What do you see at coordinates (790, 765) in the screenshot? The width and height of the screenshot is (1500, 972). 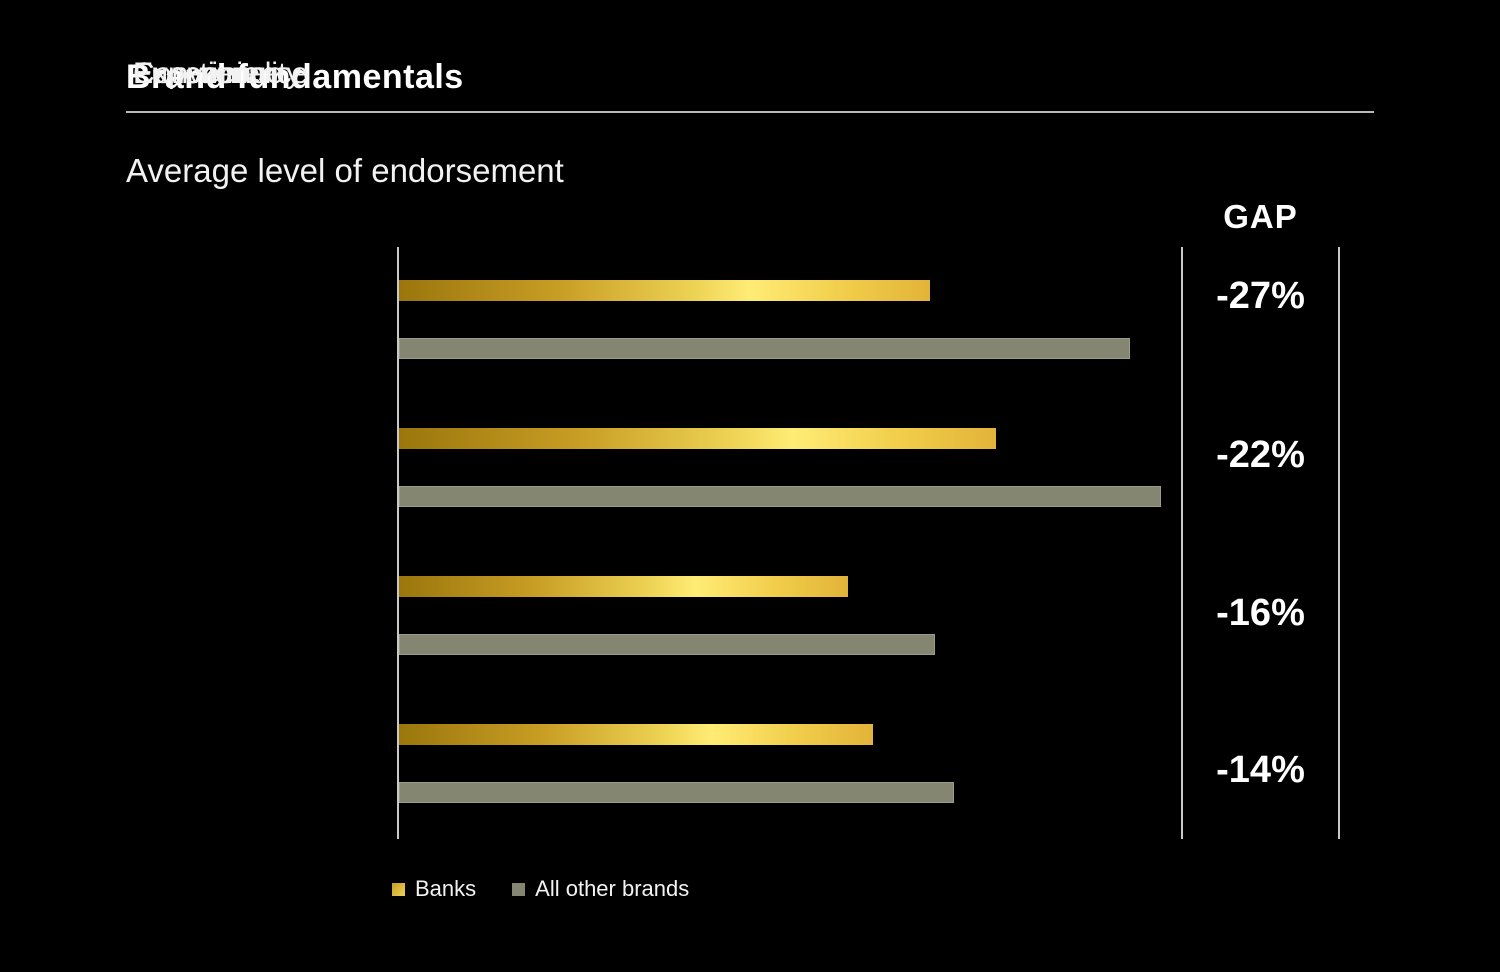 I see `bar-row-experience` at bounding box center [790, 765].